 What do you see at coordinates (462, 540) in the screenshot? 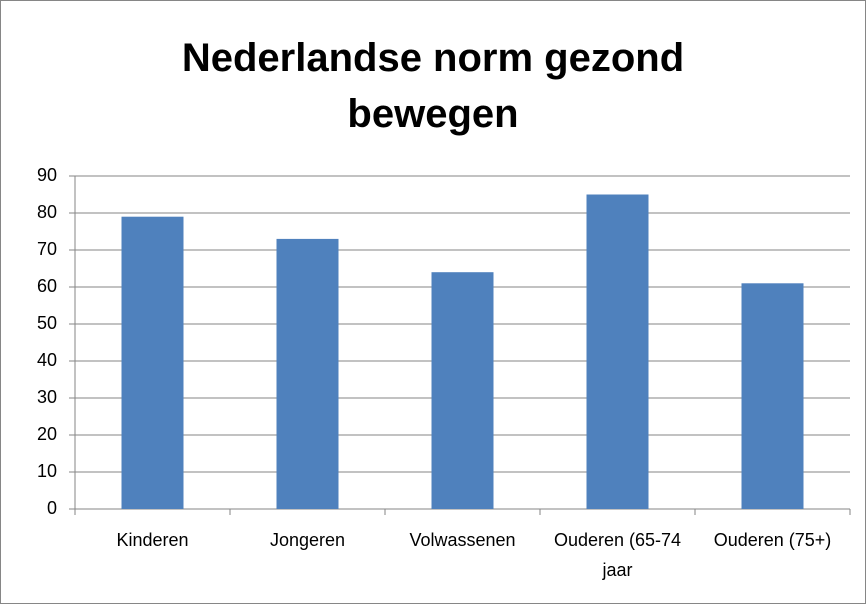
I see `x-tick-label: Volwassenen` at bounding box center [462, 540].